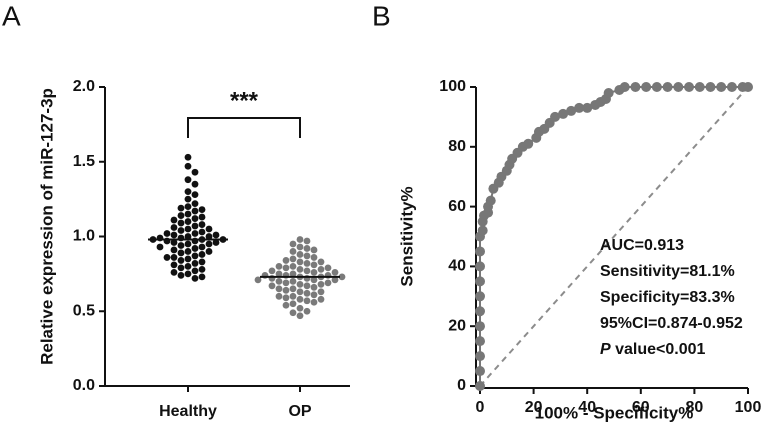 The image size is (780, 431). What do you see at coordinates (244, 127) in the screenshot?
I see `significance-bracket` at bounding box center [244, 127].